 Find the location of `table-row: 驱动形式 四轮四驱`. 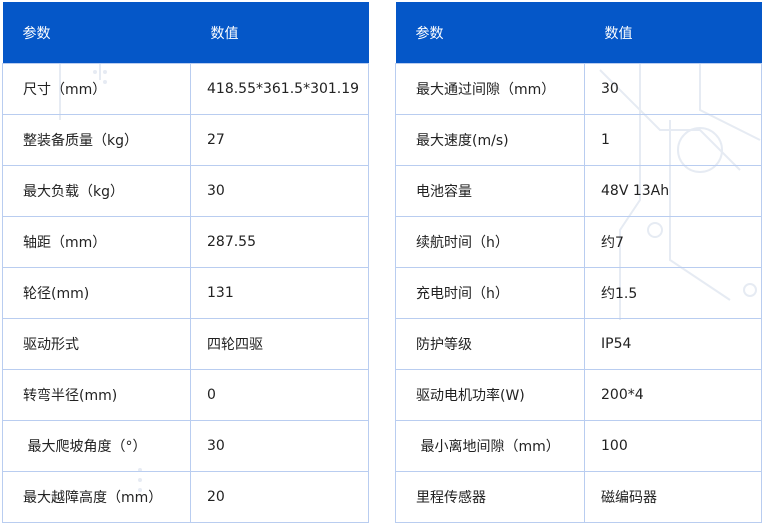

table-row: 驱动形式 四轮四驱 is located at coordinates (185, 344).